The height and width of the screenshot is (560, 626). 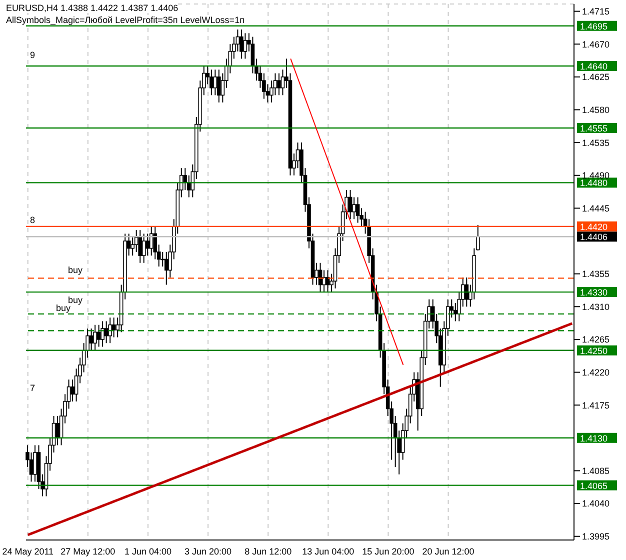 What do you see at coordinates (594, 438) in the screenshot?
I see `ref-line-label: 1.4130` at bounding box center [594, 438].